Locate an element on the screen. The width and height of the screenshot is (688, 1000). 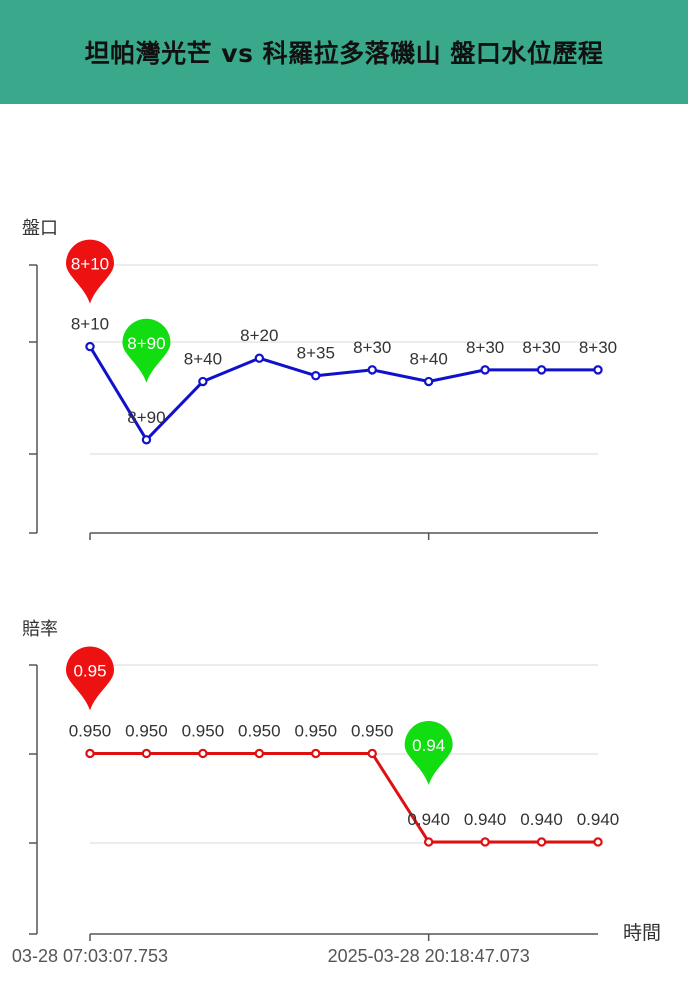
data-label: 8+35 is located at coordinates (316, 353).